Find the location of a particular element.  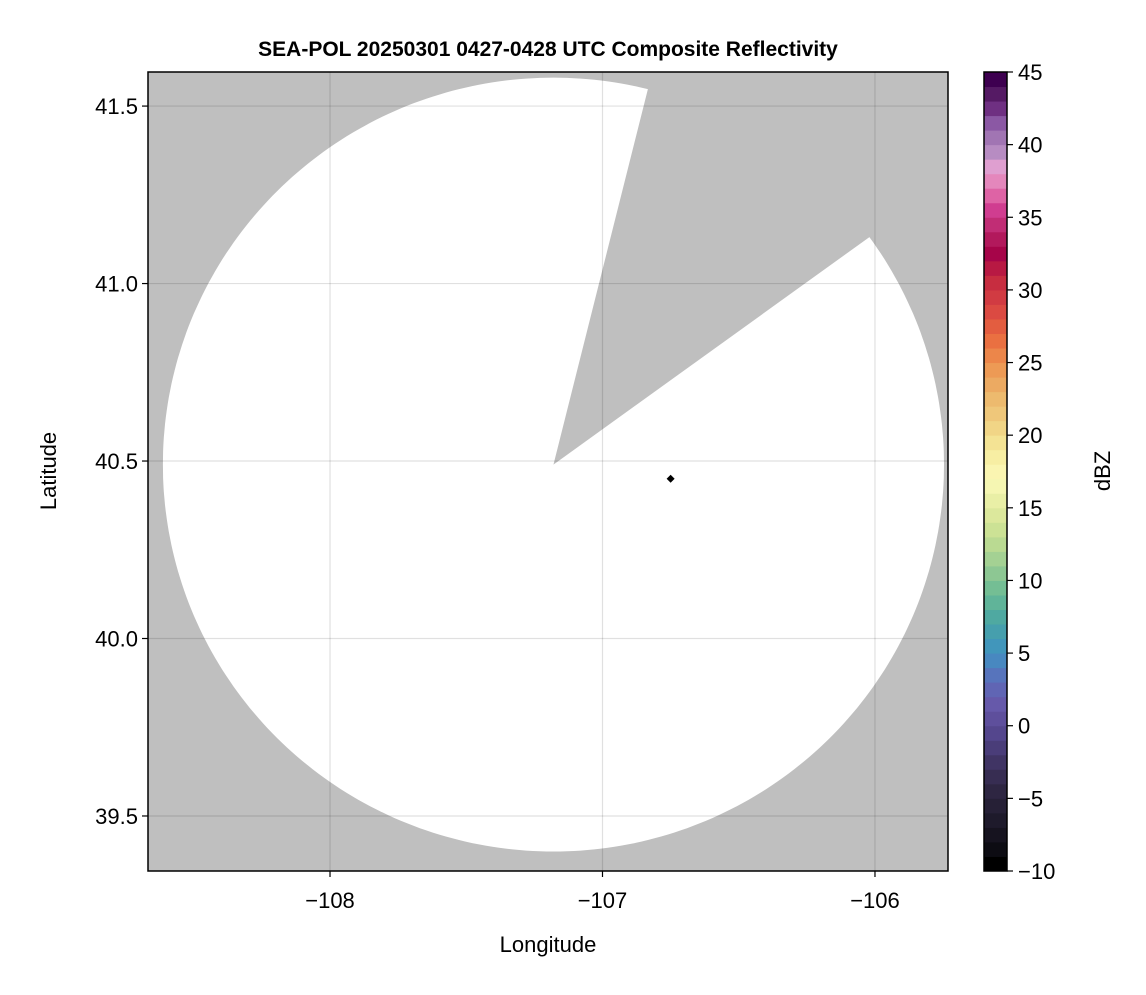

y-tick-label: 40.0 is located at coordinates (116, 639).